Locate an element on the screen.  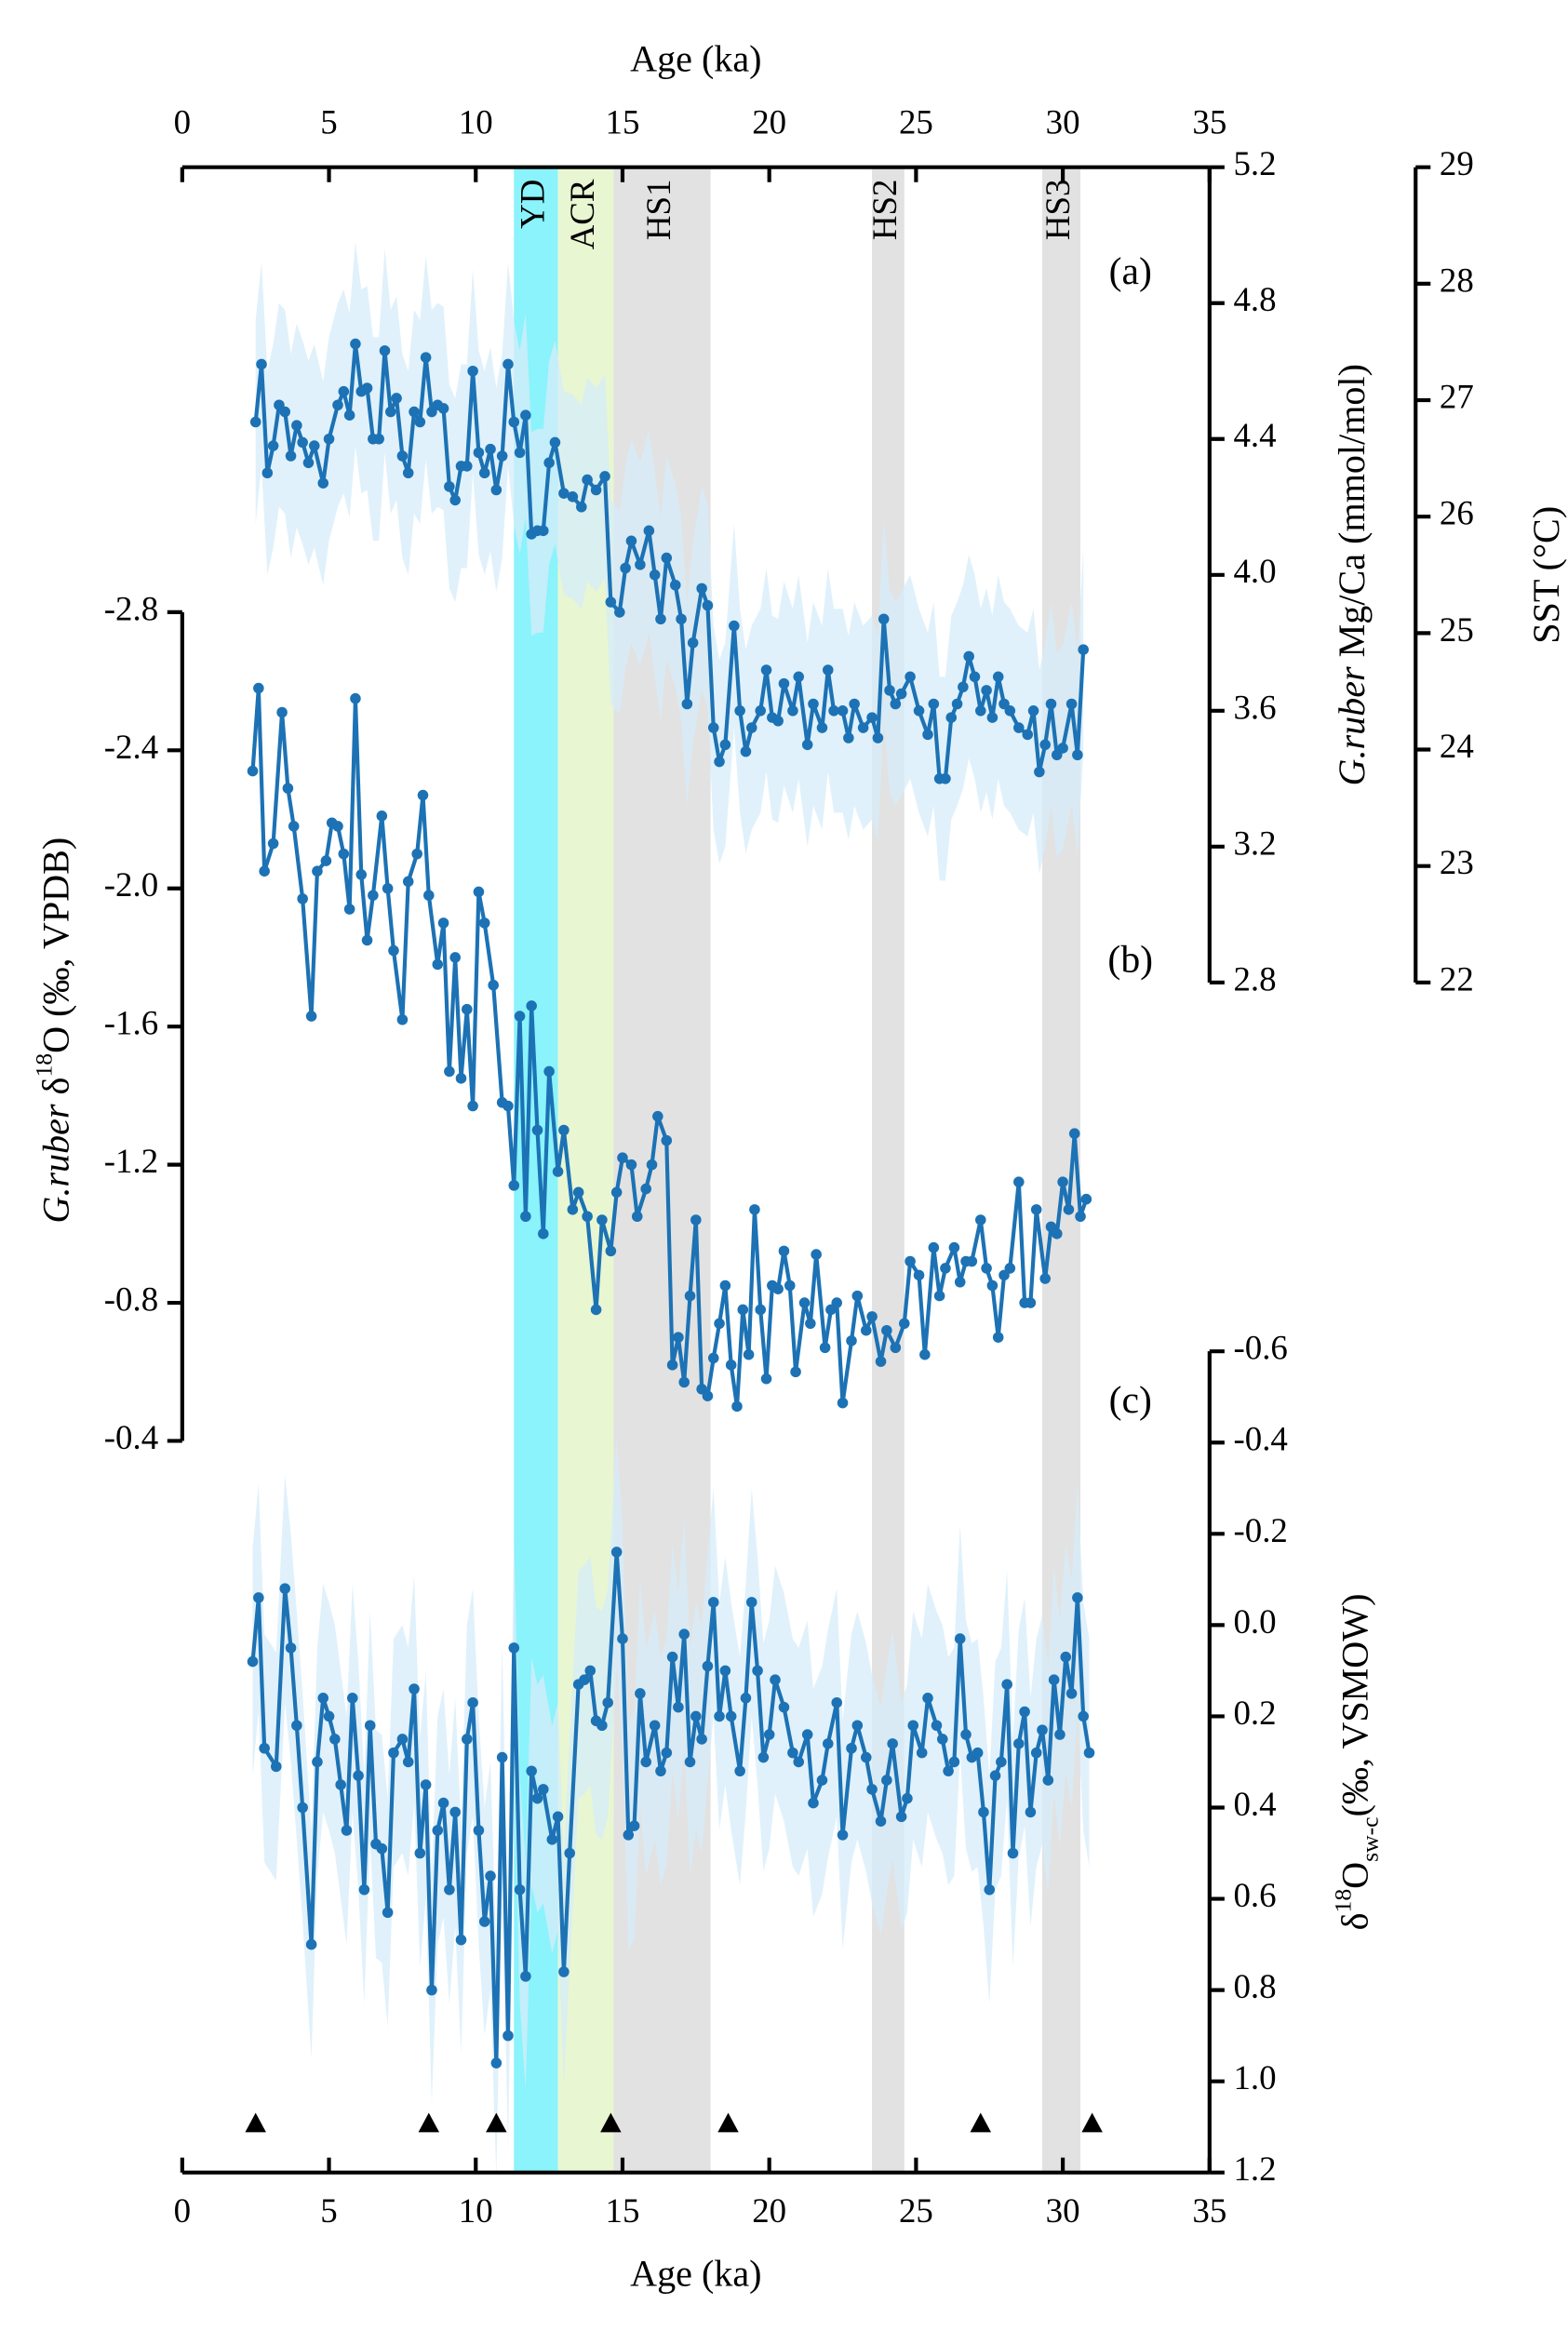
y-tick-label: 3.2 is located at coordinates (1254, 843).